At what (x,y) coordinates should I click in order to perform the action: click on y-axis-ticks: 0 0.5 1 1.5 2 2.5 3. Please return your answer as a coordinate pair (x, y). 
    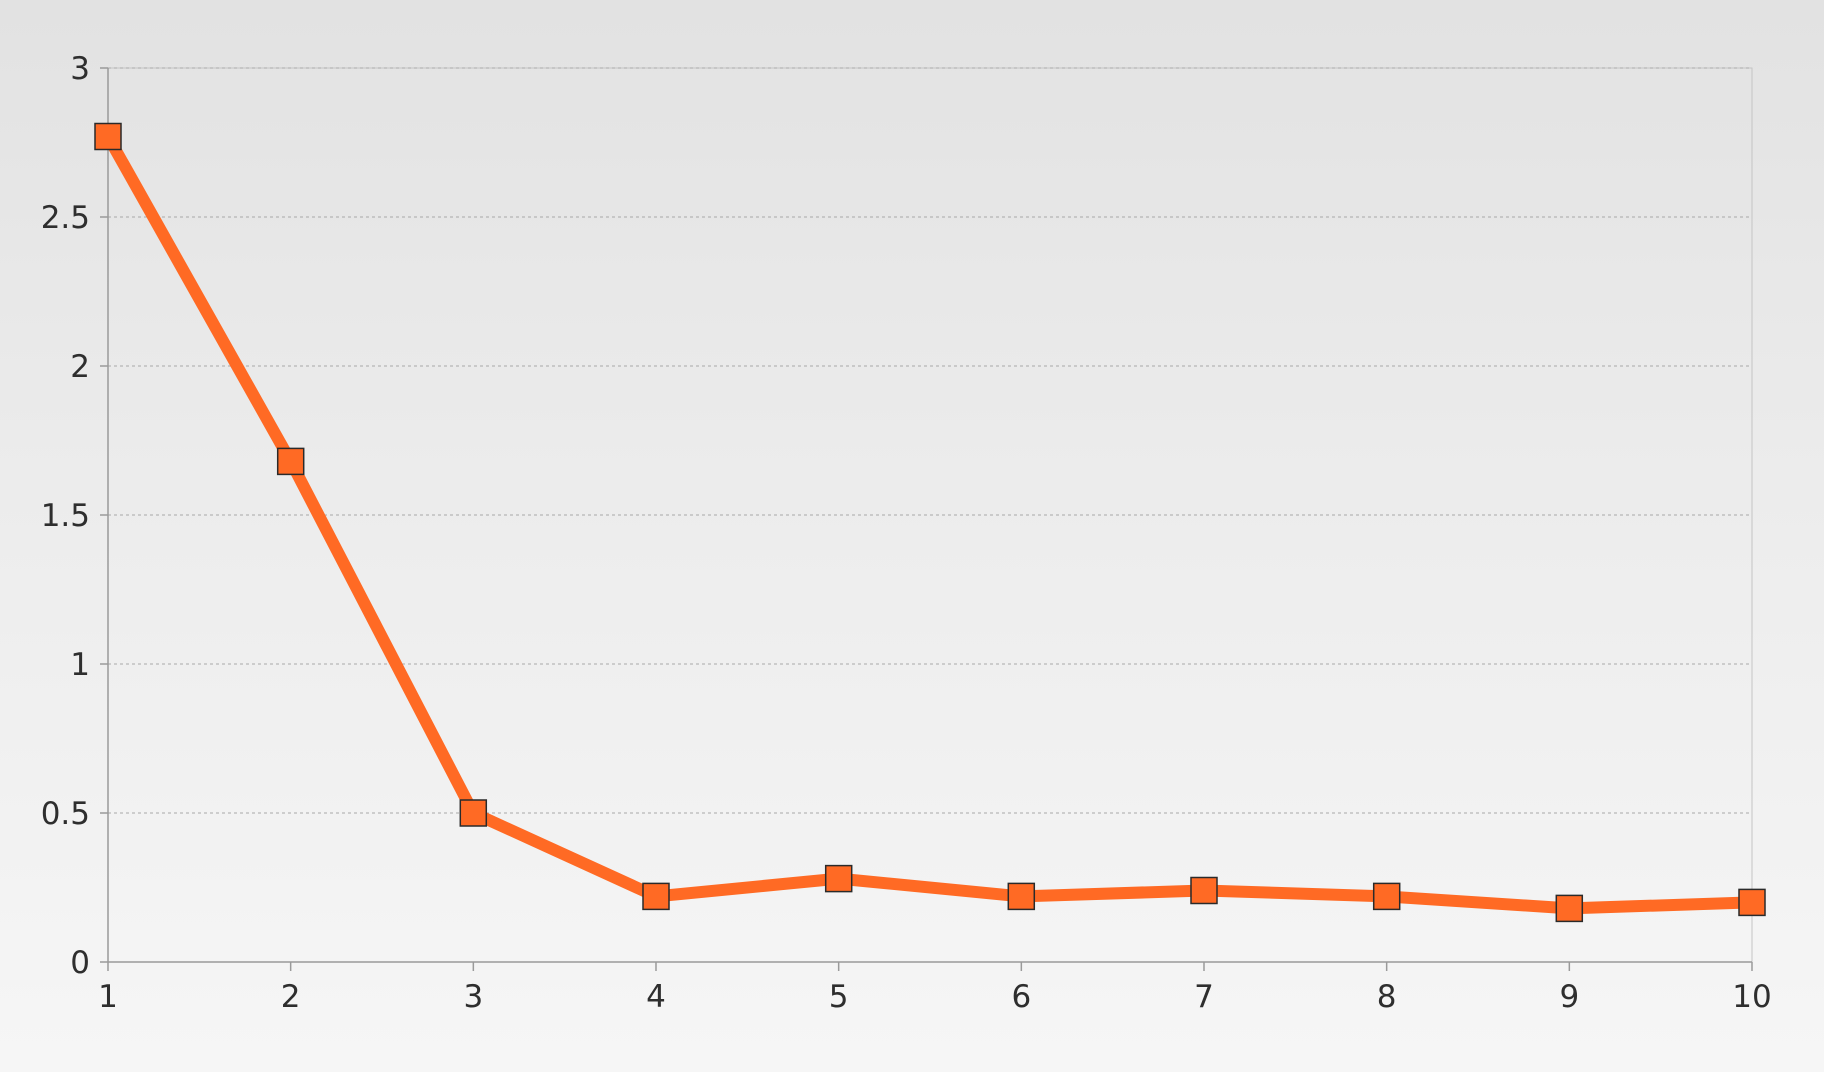
    Looking at the image, I should click on (74, 516).